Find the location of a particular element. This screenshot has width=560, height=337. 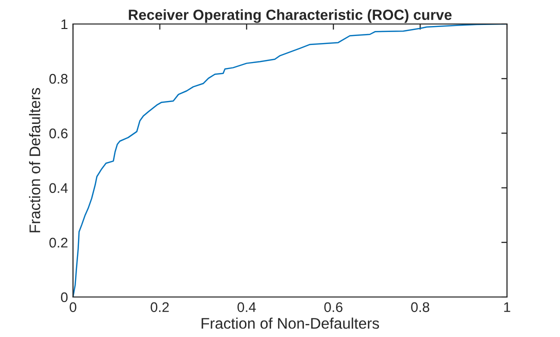

x-tick-label: 0 is located at coordinates (73, 307).